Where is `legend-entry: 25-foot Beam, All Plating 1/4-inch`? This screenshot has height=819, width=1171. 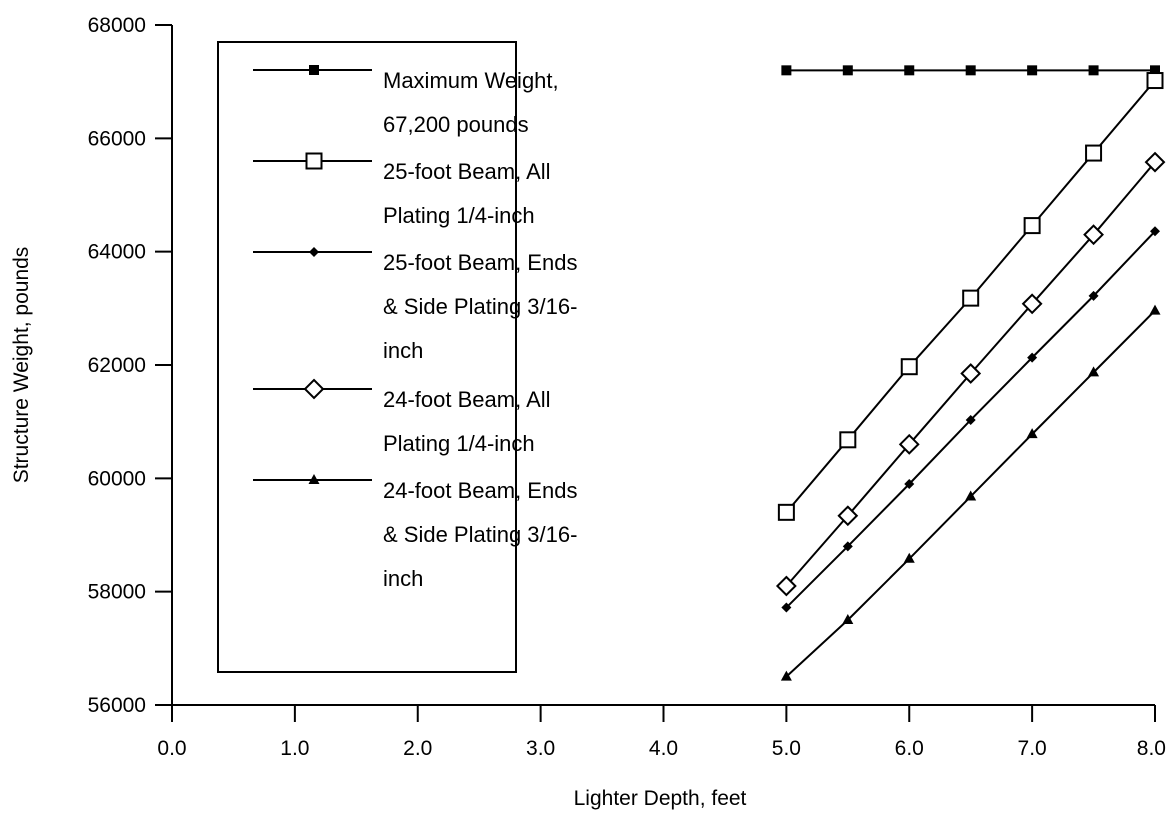 legend-entry: 25-foot Beam, All Plating 1/4-inch is located at coordinates (402, 190).